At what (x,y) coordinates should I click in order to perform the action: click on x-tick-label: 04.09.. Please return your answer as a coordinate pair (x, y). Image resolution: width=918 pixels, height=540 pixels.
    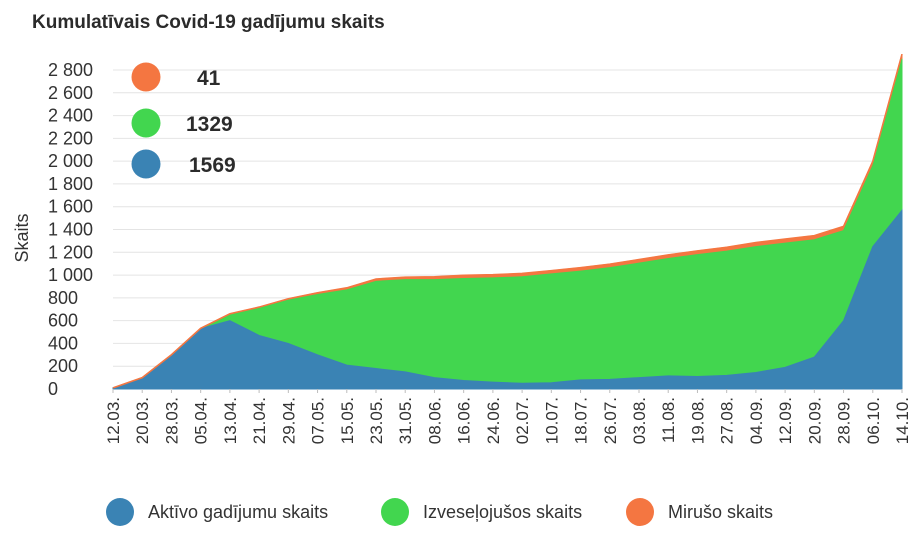
    Looking at the image, I should click on (756, 420).